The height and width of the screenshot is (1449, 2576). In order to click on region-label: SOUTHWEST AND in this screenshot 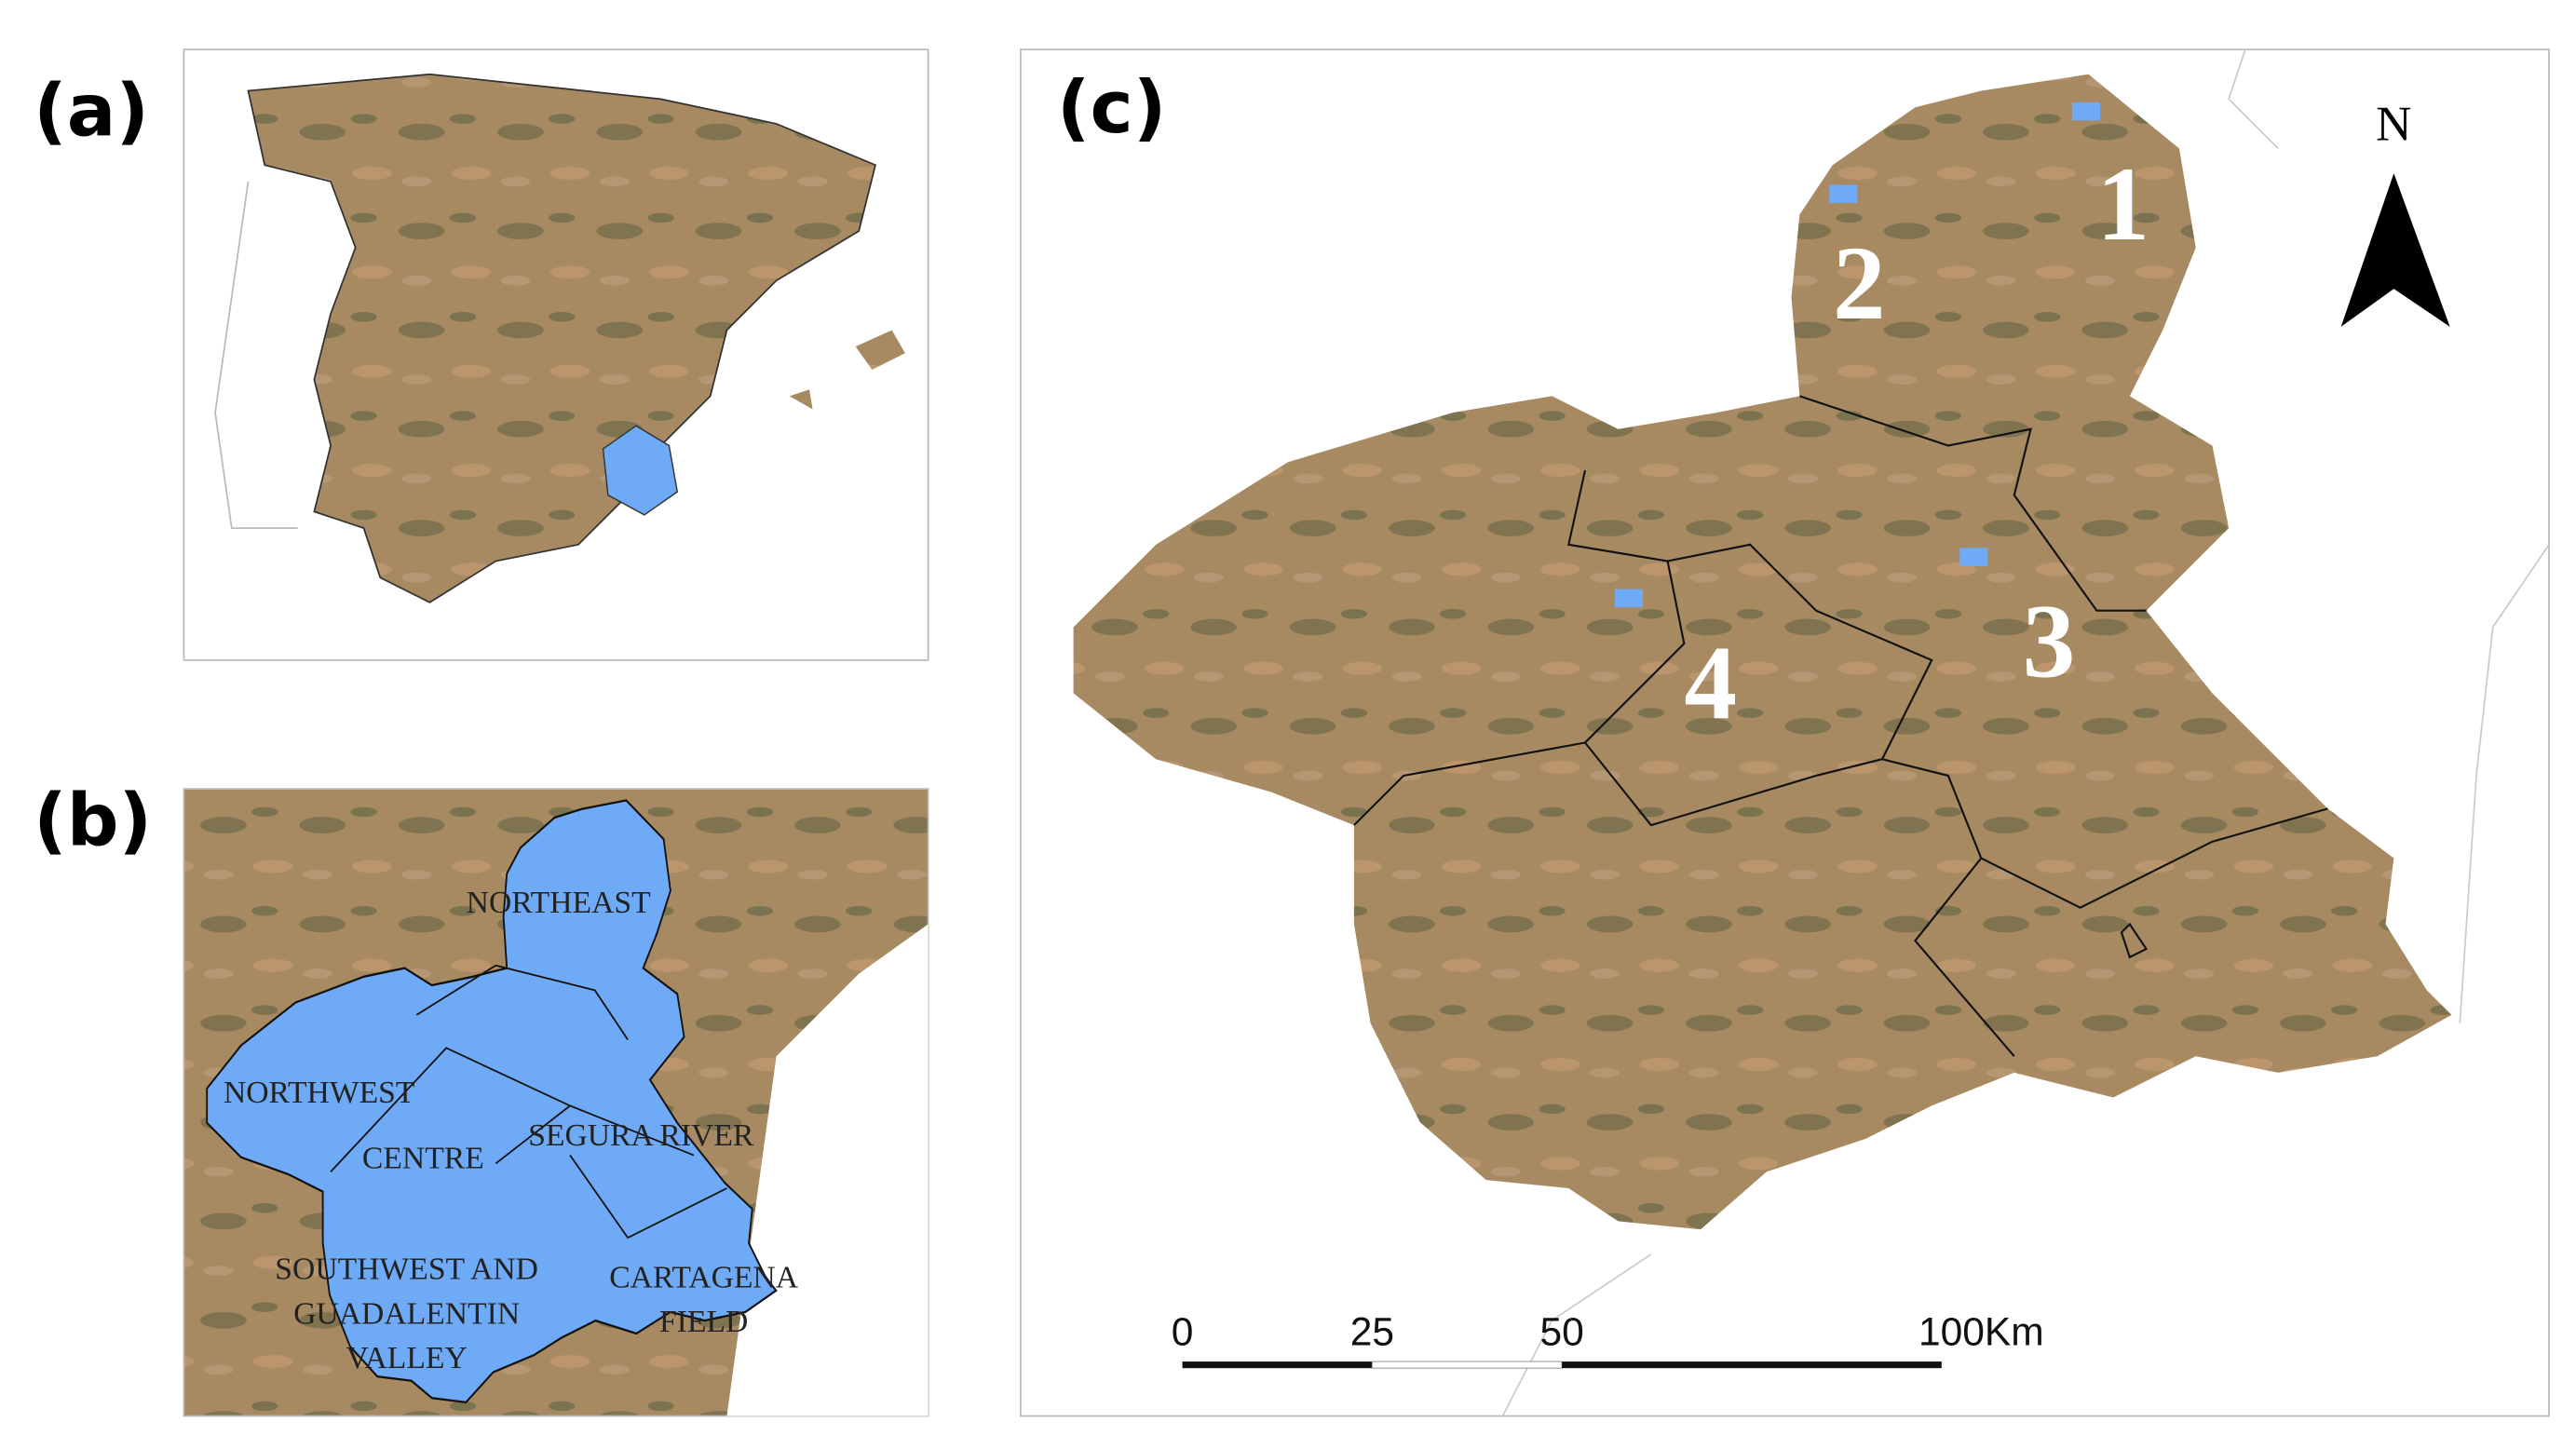, I will do `click(406, 1269)`.